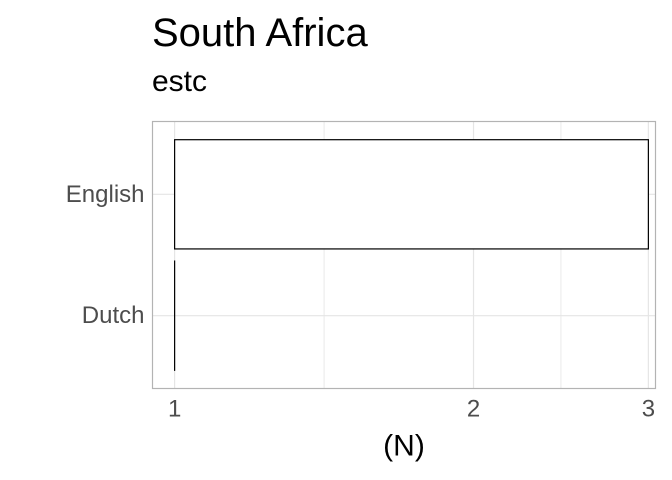 This screenshot has height=480, width=672. Describe the element at coordinates (113, 315) in the screenshot. I see `y-tick-label: Dutch` at that location.